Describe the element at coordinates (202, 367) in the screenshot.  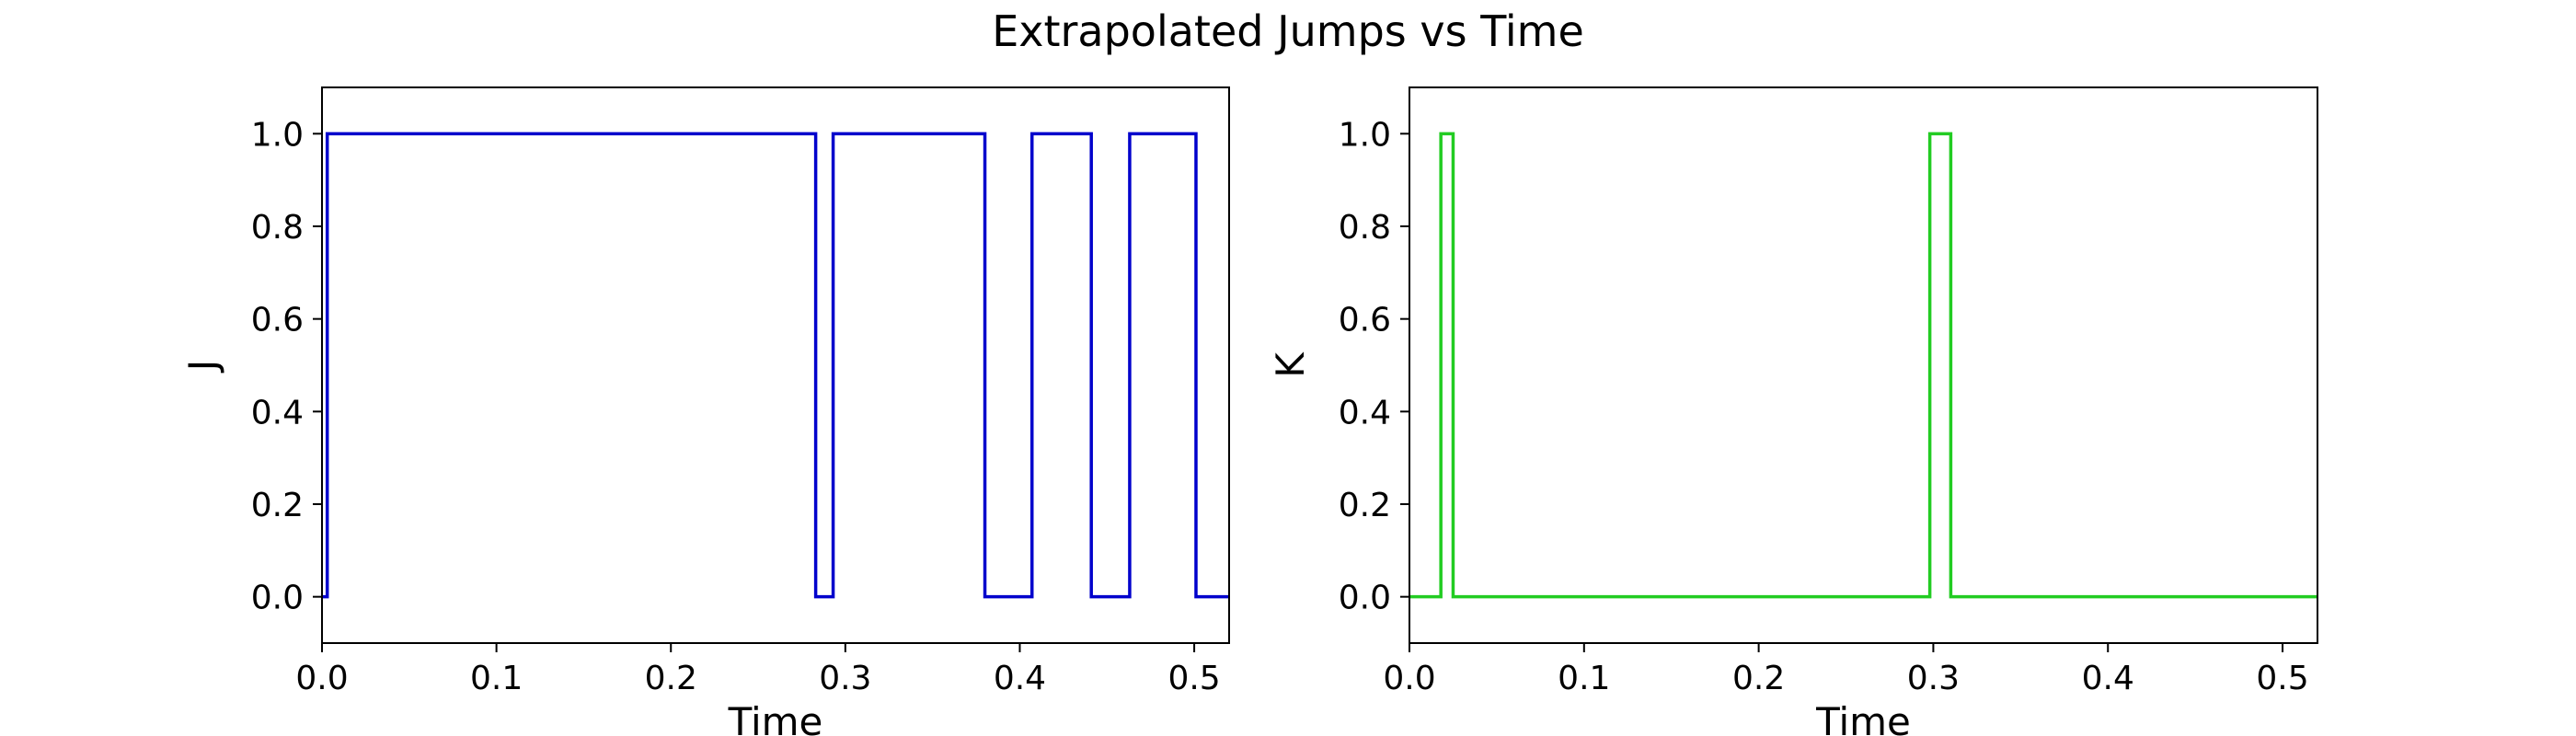
I see `y-axis-label: J` at that location.